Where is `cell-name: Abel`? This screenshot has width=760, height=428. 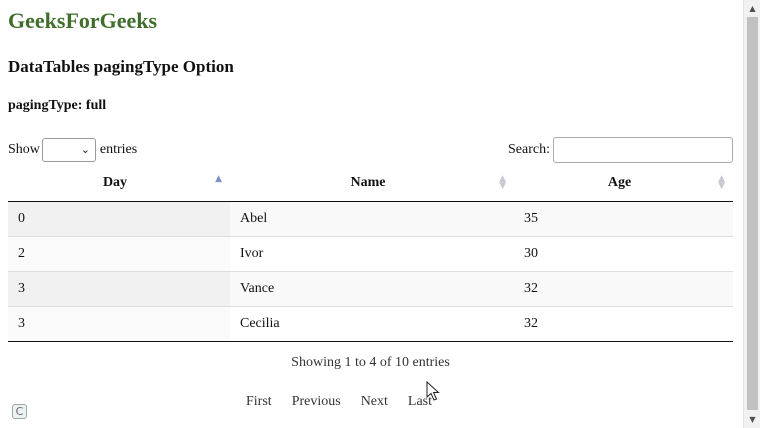 cell-name: Abel is located at coordinates (372, 218).